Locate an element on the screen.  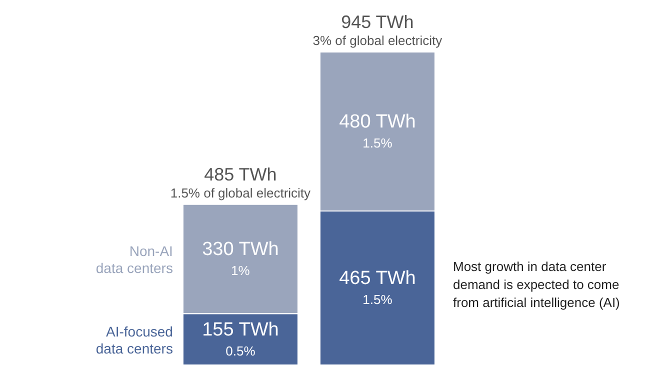
data-label: 480 TWh 1.5% is located at coordinates (377, 130).